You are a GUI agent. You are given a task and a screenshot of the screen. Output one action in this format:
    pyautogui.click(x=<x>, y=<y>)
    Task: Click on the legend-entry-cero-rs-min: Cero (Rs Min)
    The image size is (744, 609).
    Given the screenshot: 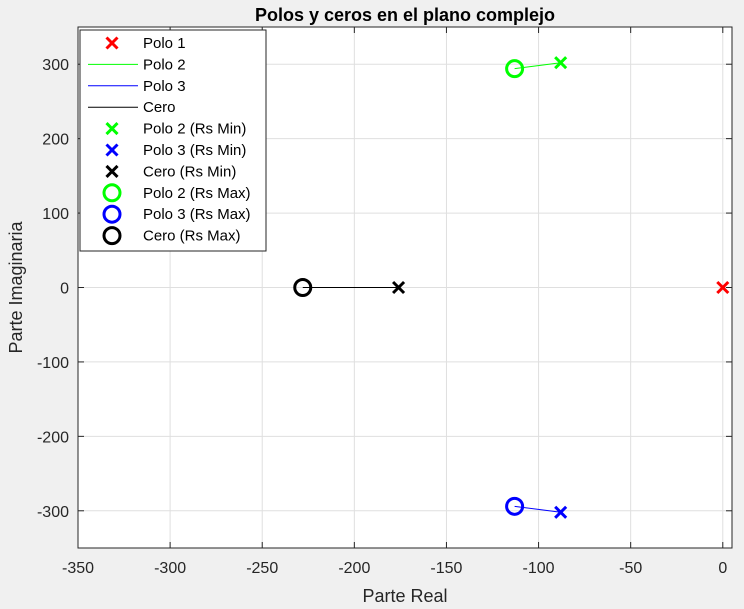 What is the action you would take?
    pyautogui.click(x=189, y=171)
    